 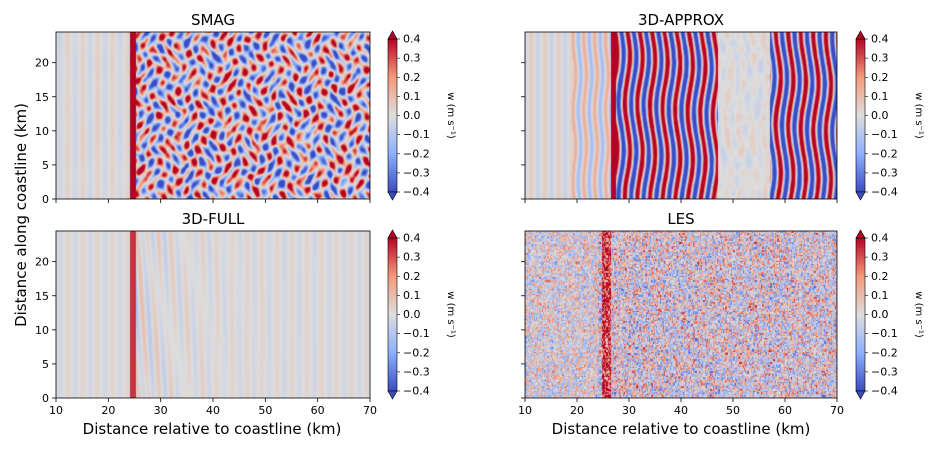 What do you see at coordinates (681, 20) in the screenshot?
I see `panel-title: 3D-APPROX` at bounding box center [681, 20].